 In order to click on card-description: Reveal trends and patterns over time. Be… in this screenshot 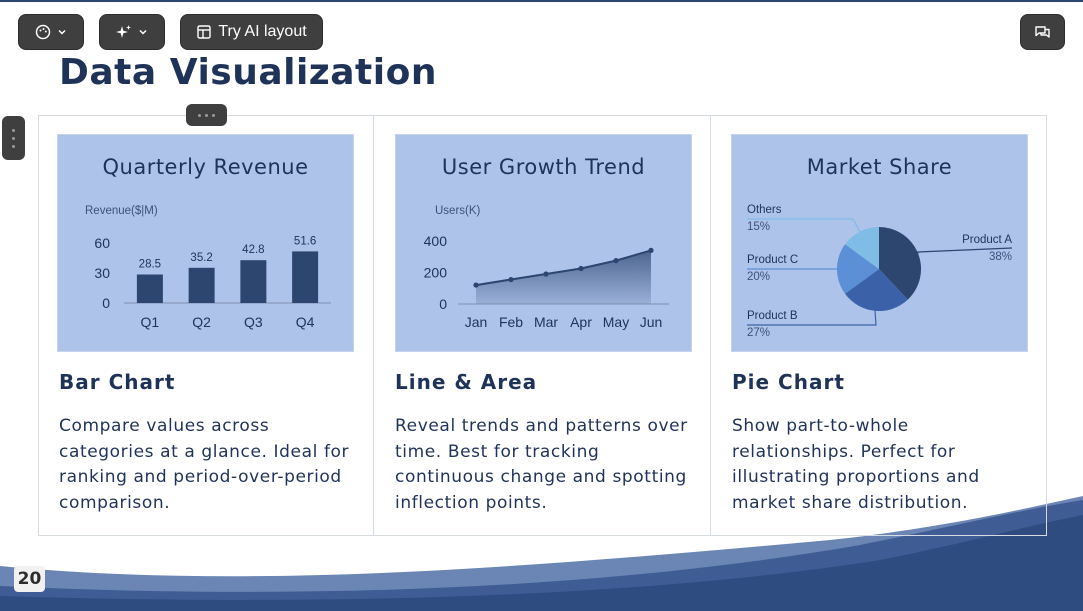, I will do `click(541, 464)`.